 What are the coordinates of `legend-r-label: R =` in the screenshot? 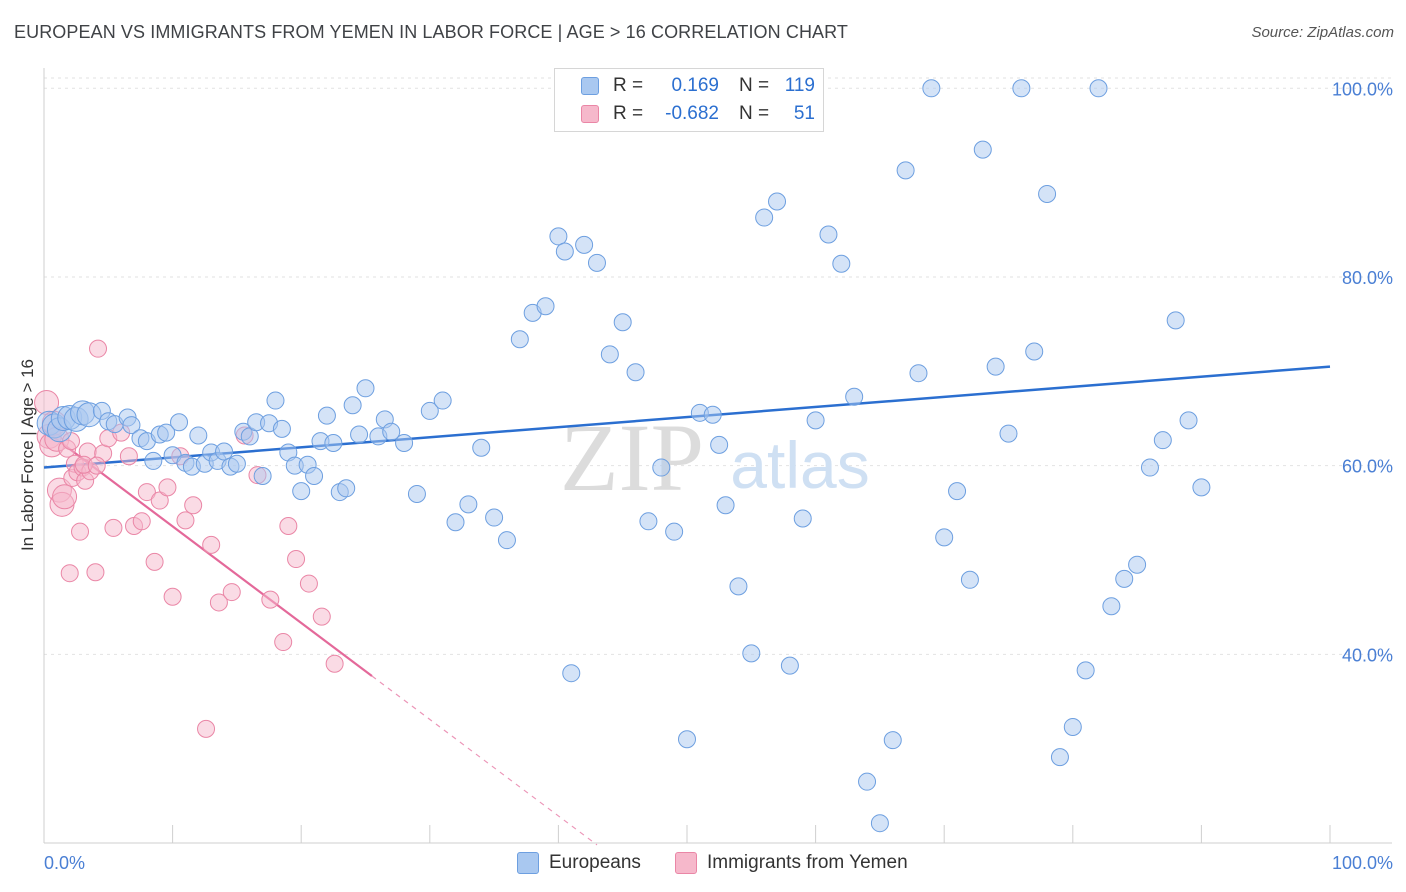 It's located at (628, 113).